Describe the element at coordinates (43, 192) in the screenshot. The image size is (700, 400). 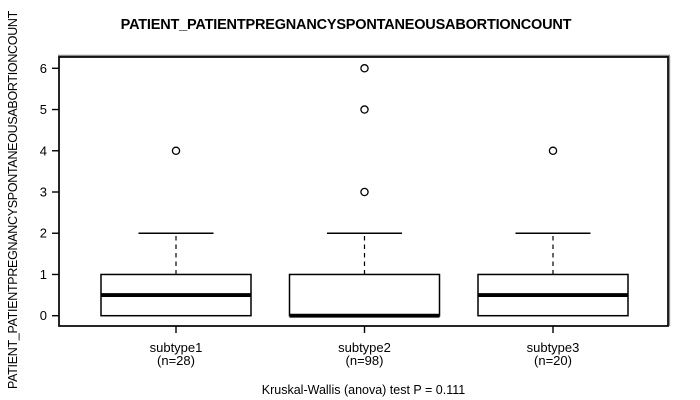
I see `y-tick-label: 3` at that location.